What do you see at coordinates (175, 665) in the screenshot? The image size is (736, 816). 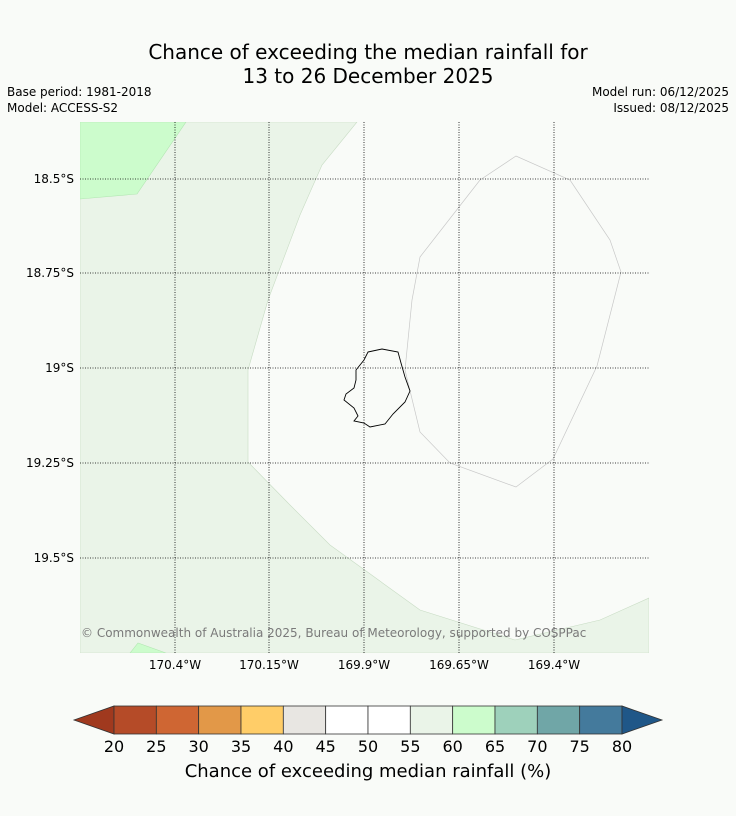 I see `lon-label-170-4: 170.4°W` at bounding box center [175, 665].